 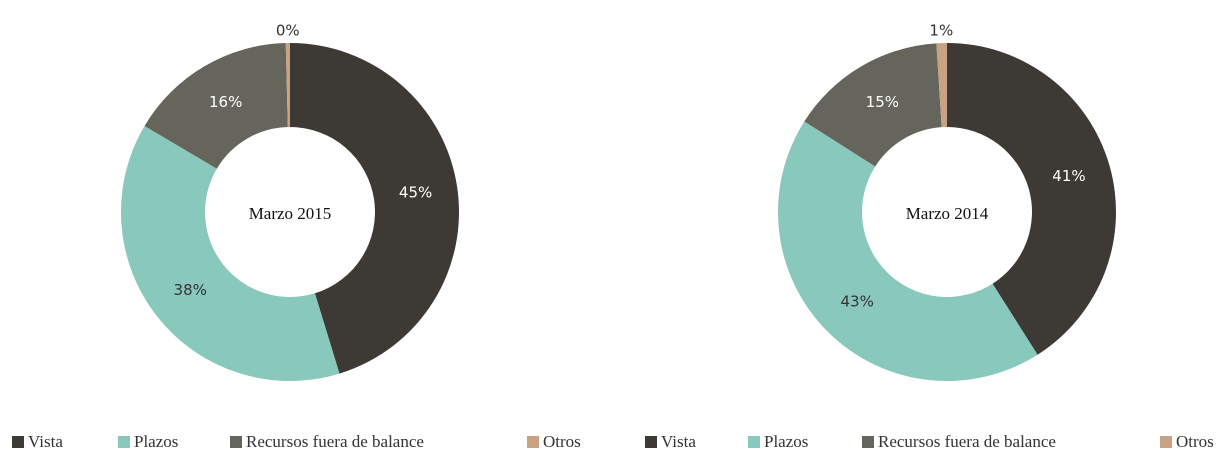 What do you see at coordinates (190, 290) in the screenshot?
I see `data-label: 38%` at bounding box center [190, 290].